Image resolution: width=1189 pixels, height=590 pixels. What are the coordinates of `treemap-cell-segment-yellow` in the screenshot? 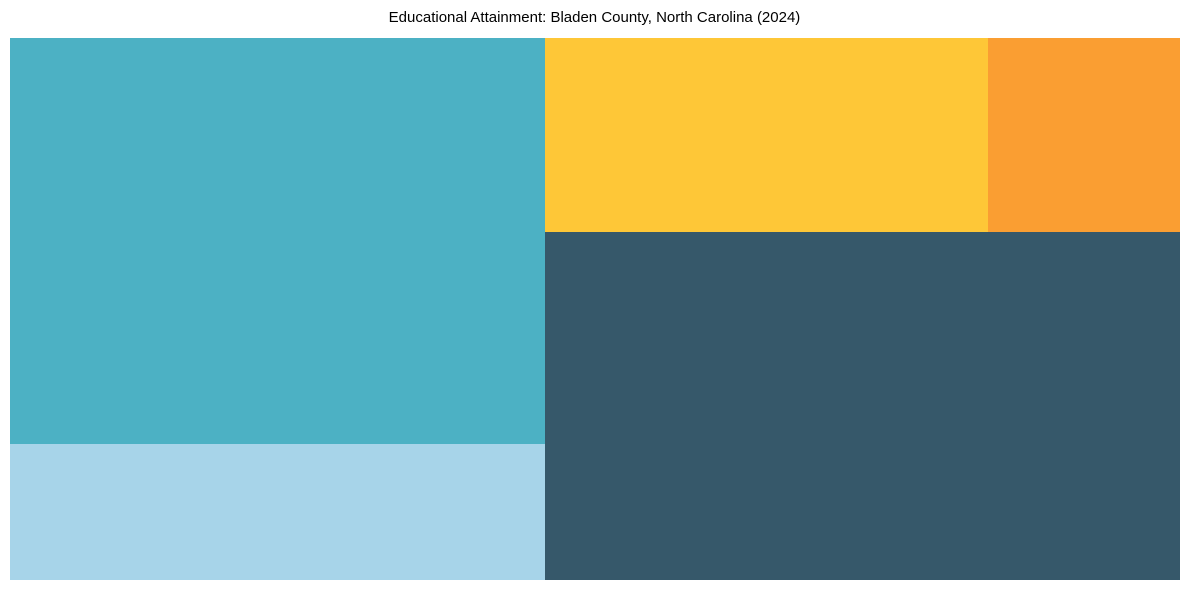 It's located at (766, 135).